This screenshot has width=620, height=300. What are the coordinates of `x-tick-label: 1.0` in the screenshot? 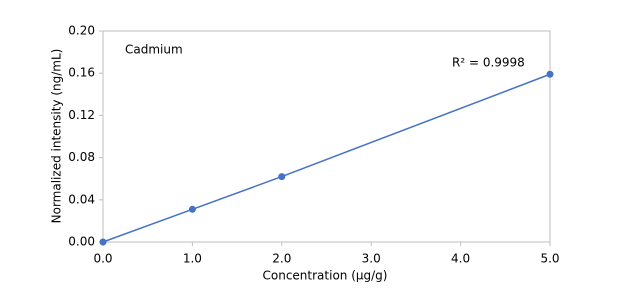 It's located at (192, 259).